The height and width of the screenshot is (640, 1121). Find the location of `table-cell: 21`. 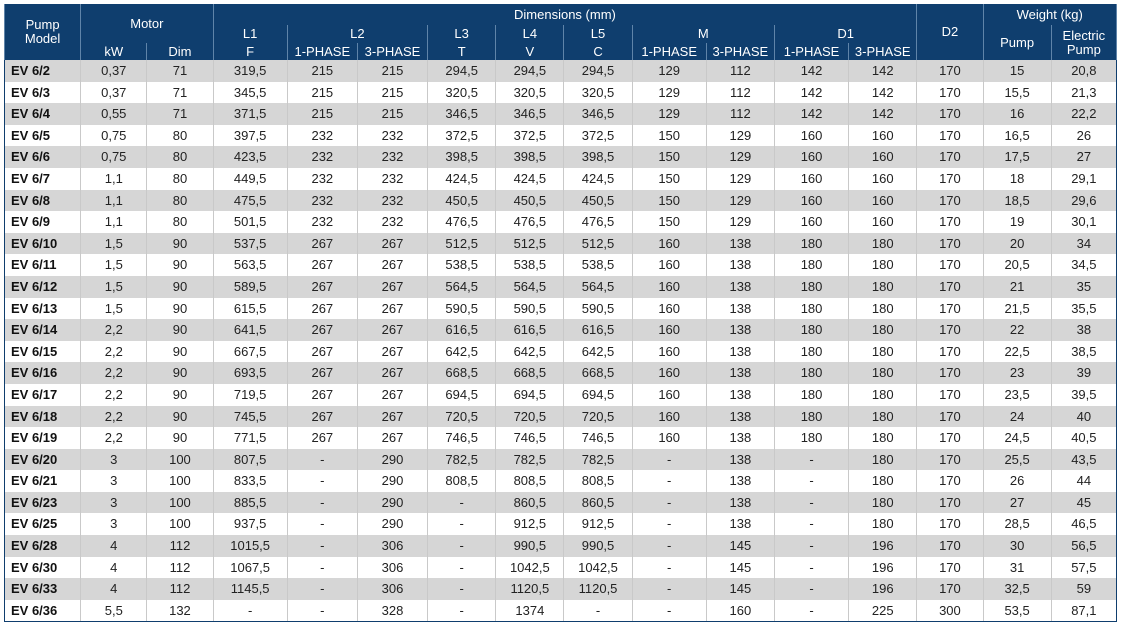

table-cell: 21 is located at coordinates (1017, 286).